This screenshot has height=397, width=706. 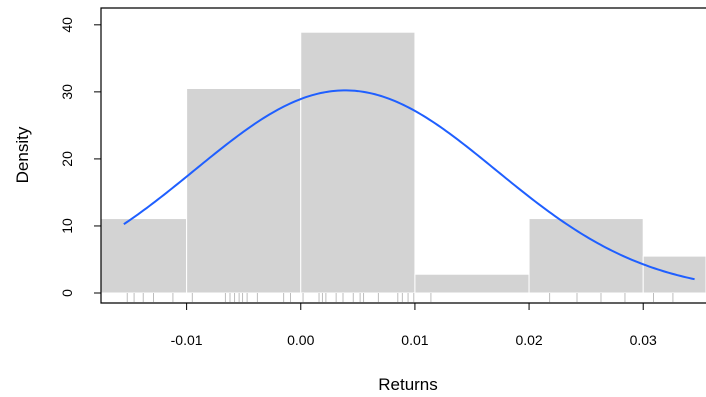 I want to click on x-tick-label: 0.02, so click(x=528, y=340).